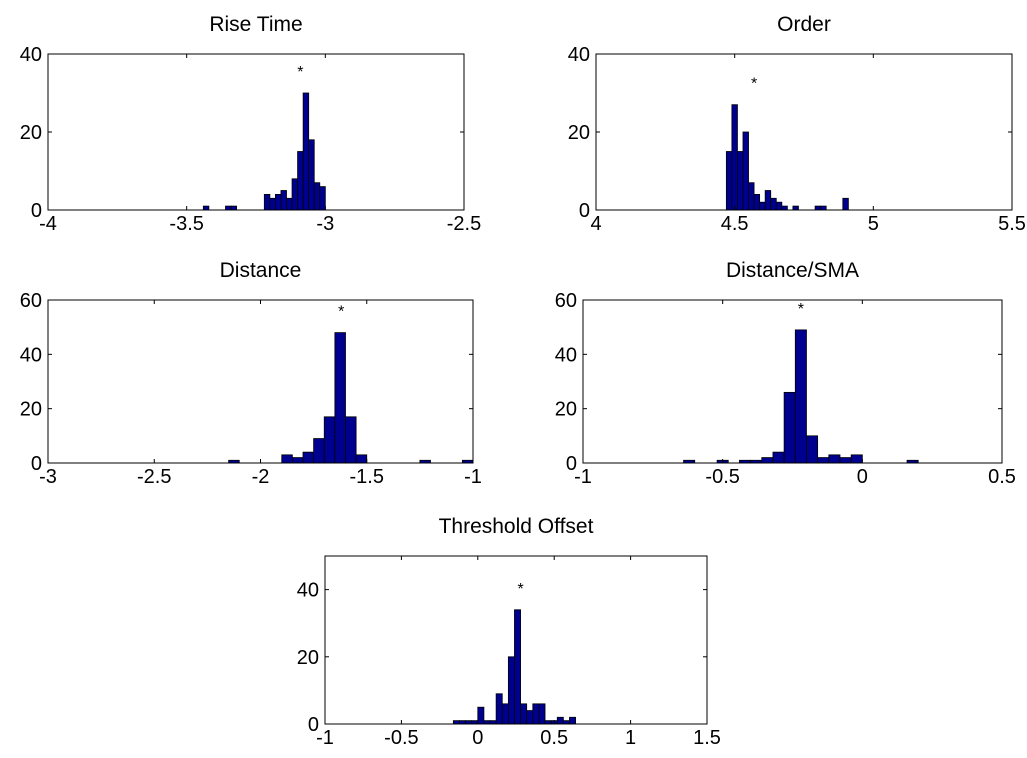 This screenshot has width=1027, height=758. What do you see at coordinates (261, 477) in the screenshot?
I see `x-tick-label: -2` at bounding box center [261, 477].